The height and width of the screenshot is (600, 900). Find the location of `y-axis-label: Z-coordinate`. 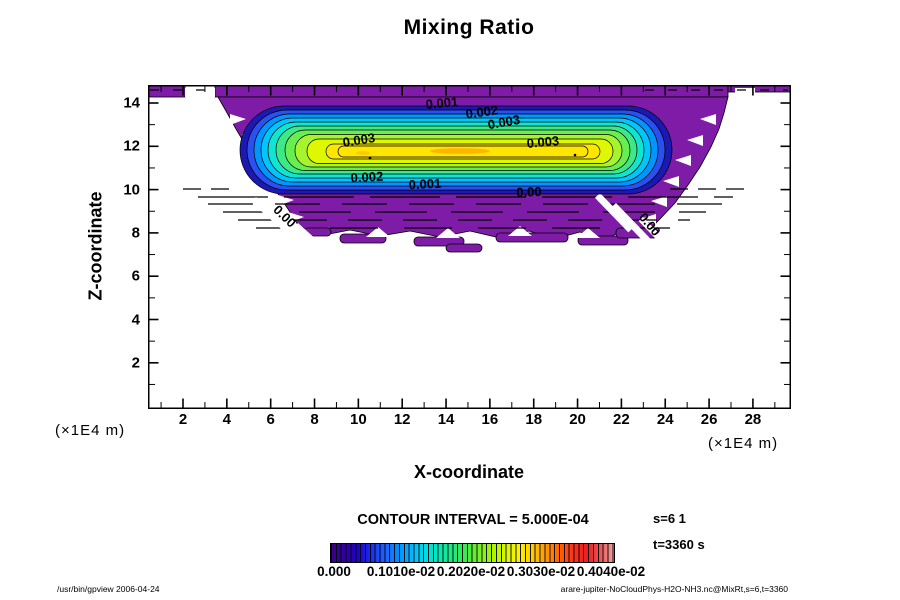

y-axis-label: Z-coordinate is located at coordinates (95, 246).